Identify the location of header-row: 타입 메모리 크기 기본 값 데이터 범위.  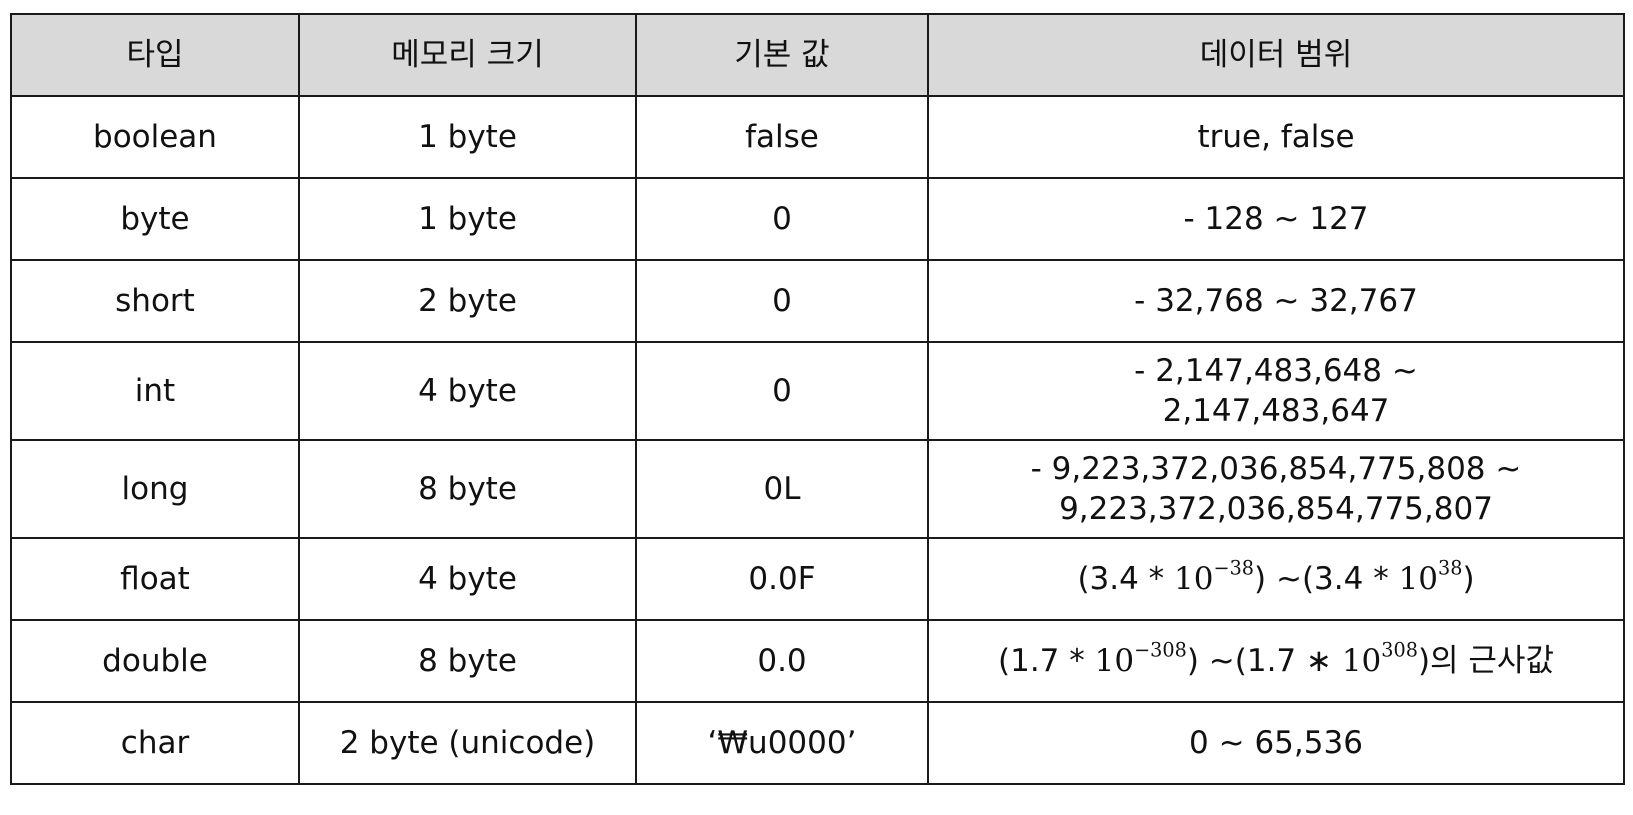
(817, 55).